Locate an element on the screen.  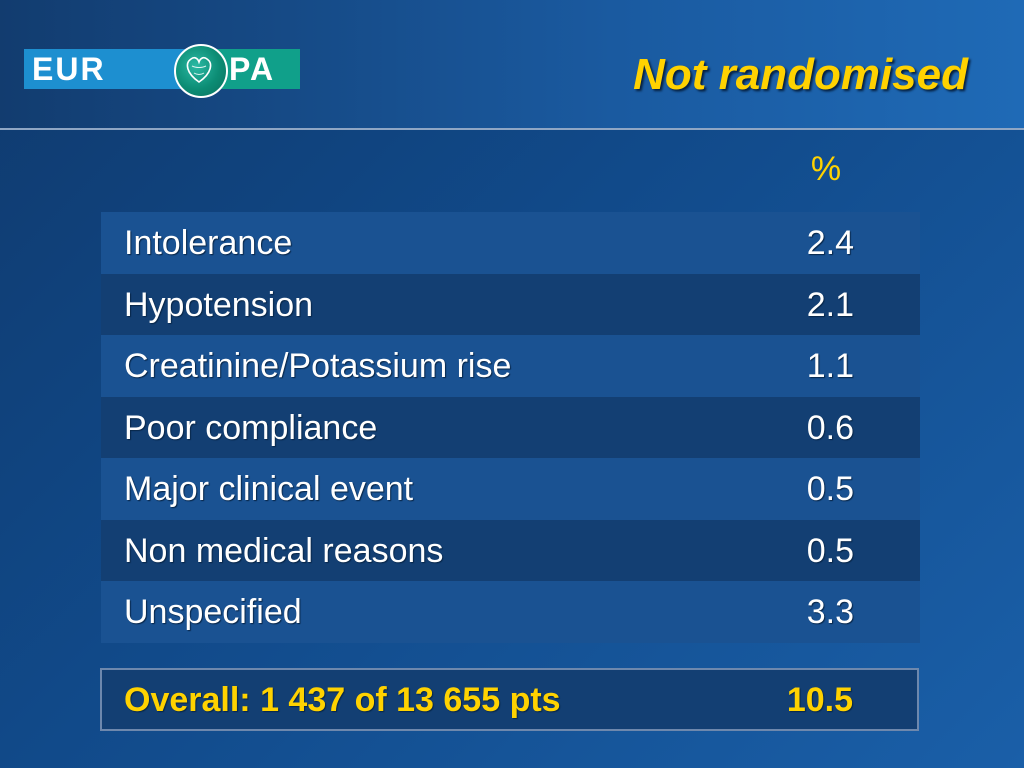
percent-column-header: % is located at coordinates (826, 169).